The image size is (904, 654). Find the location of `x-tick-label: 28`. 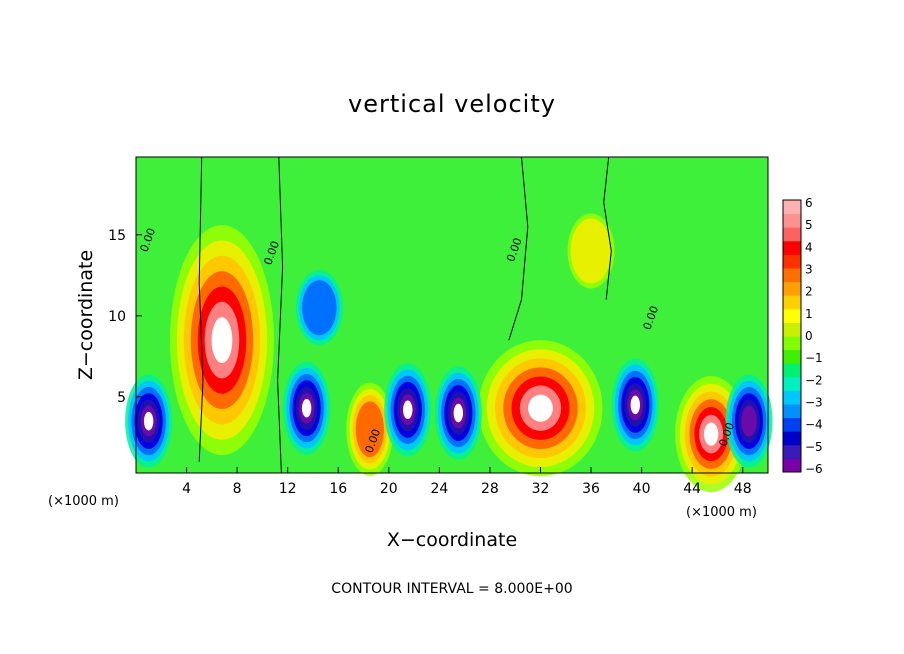

x-tick-label: 28 is located at coordinates (490, 489).